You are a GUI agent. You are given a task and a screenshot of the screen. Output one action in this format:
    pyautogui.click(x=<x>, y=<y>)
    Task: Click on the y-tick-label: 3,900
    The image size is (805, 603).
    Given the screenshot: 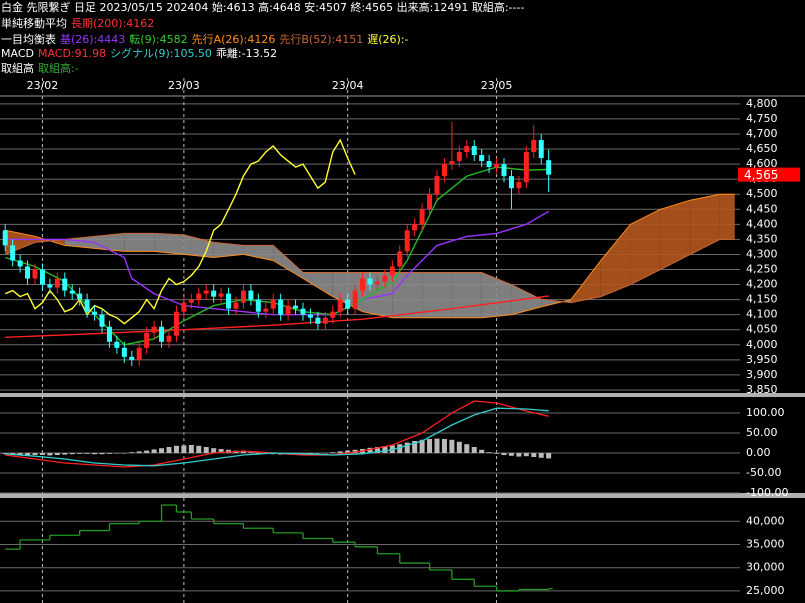 What is the action you would take?
    pyautogui.click(x=762, y=374)
    